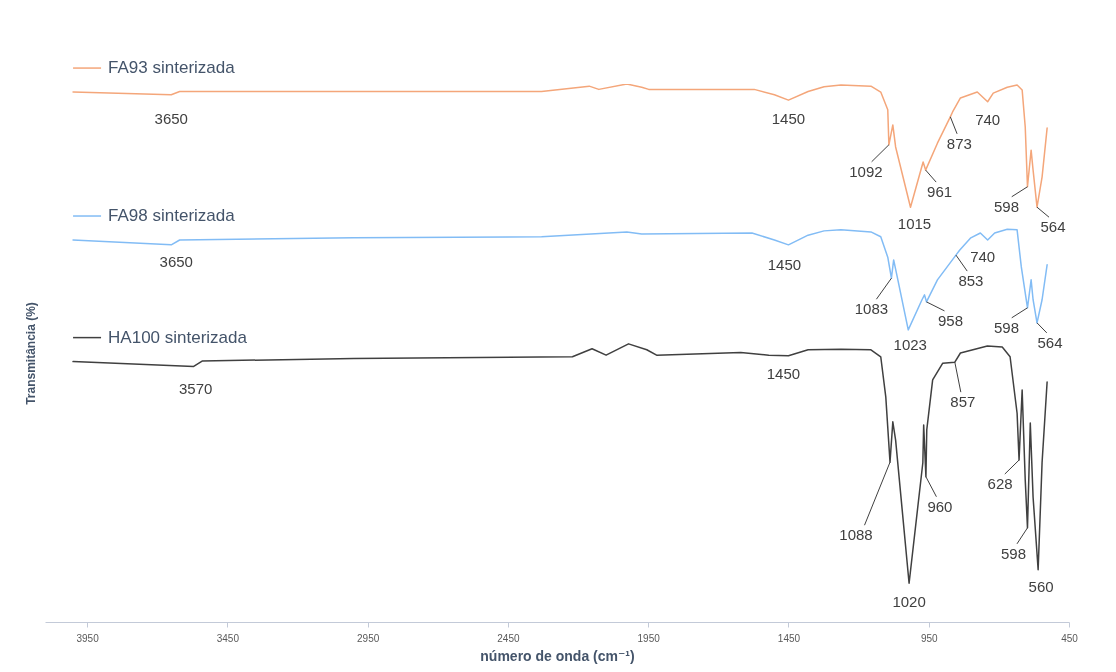 This screenshot has height=672, width=1116. Describe the element at coordinates (368, 638) in the screenshot. I see `x-tick-label: 2950` at that location.